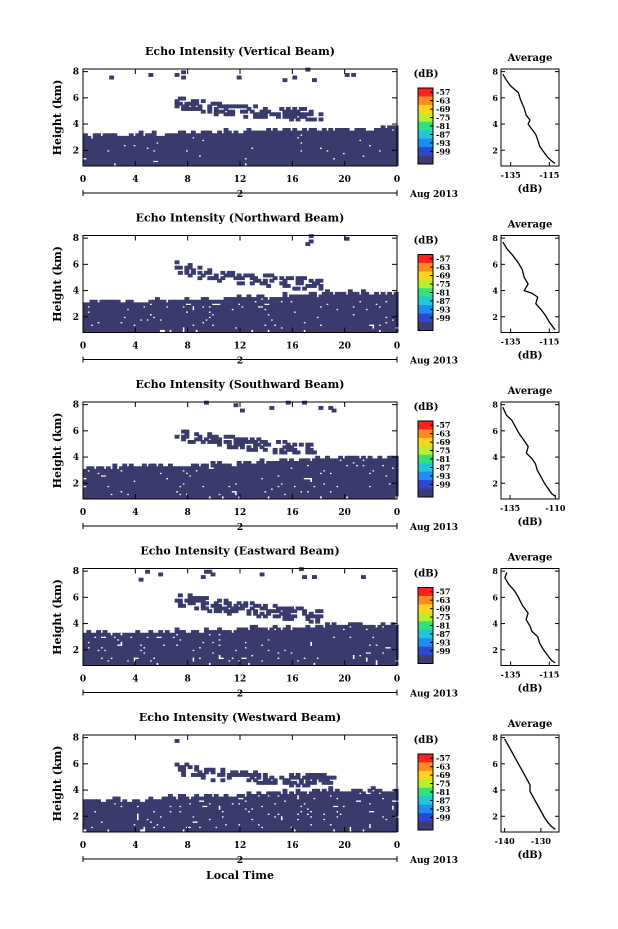 This screenshot has height=929, width=618. Describe the element at coordinates (443, 318) in the screenshot. I see `colorbar-tick-label: -99` at that location.